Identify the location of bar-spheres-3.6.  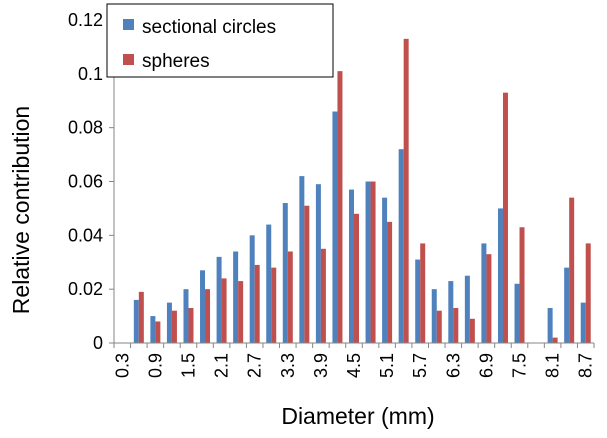
(307, 274).